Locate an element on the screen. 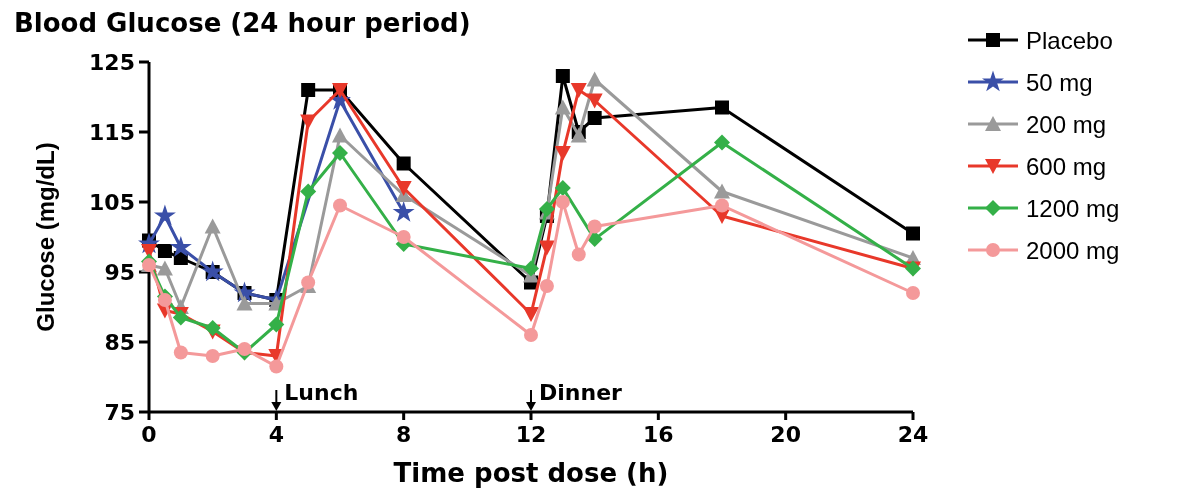 This screenshot has width=1195, height=495. x-tick-label: 20 is located at coordinates (785, 434).